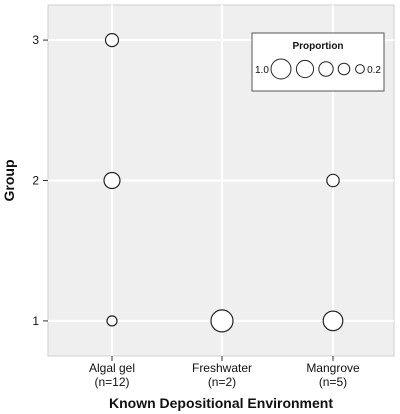  I want to click on x-tick-count: (n=2), so click(222, 382).